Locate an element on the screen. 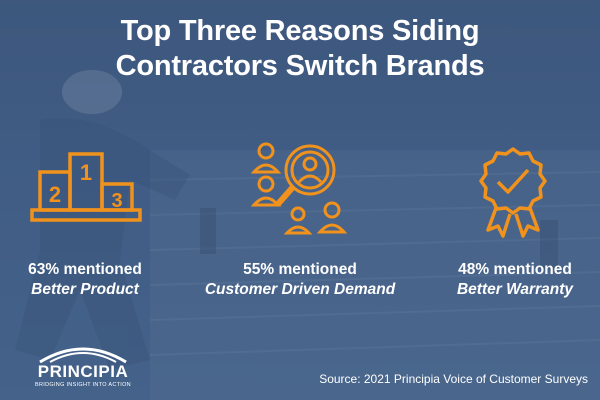 The width and height of the screenshot is (600, 400). reason-3-percent: 48% mentioned is located at coordinates (515, 269).